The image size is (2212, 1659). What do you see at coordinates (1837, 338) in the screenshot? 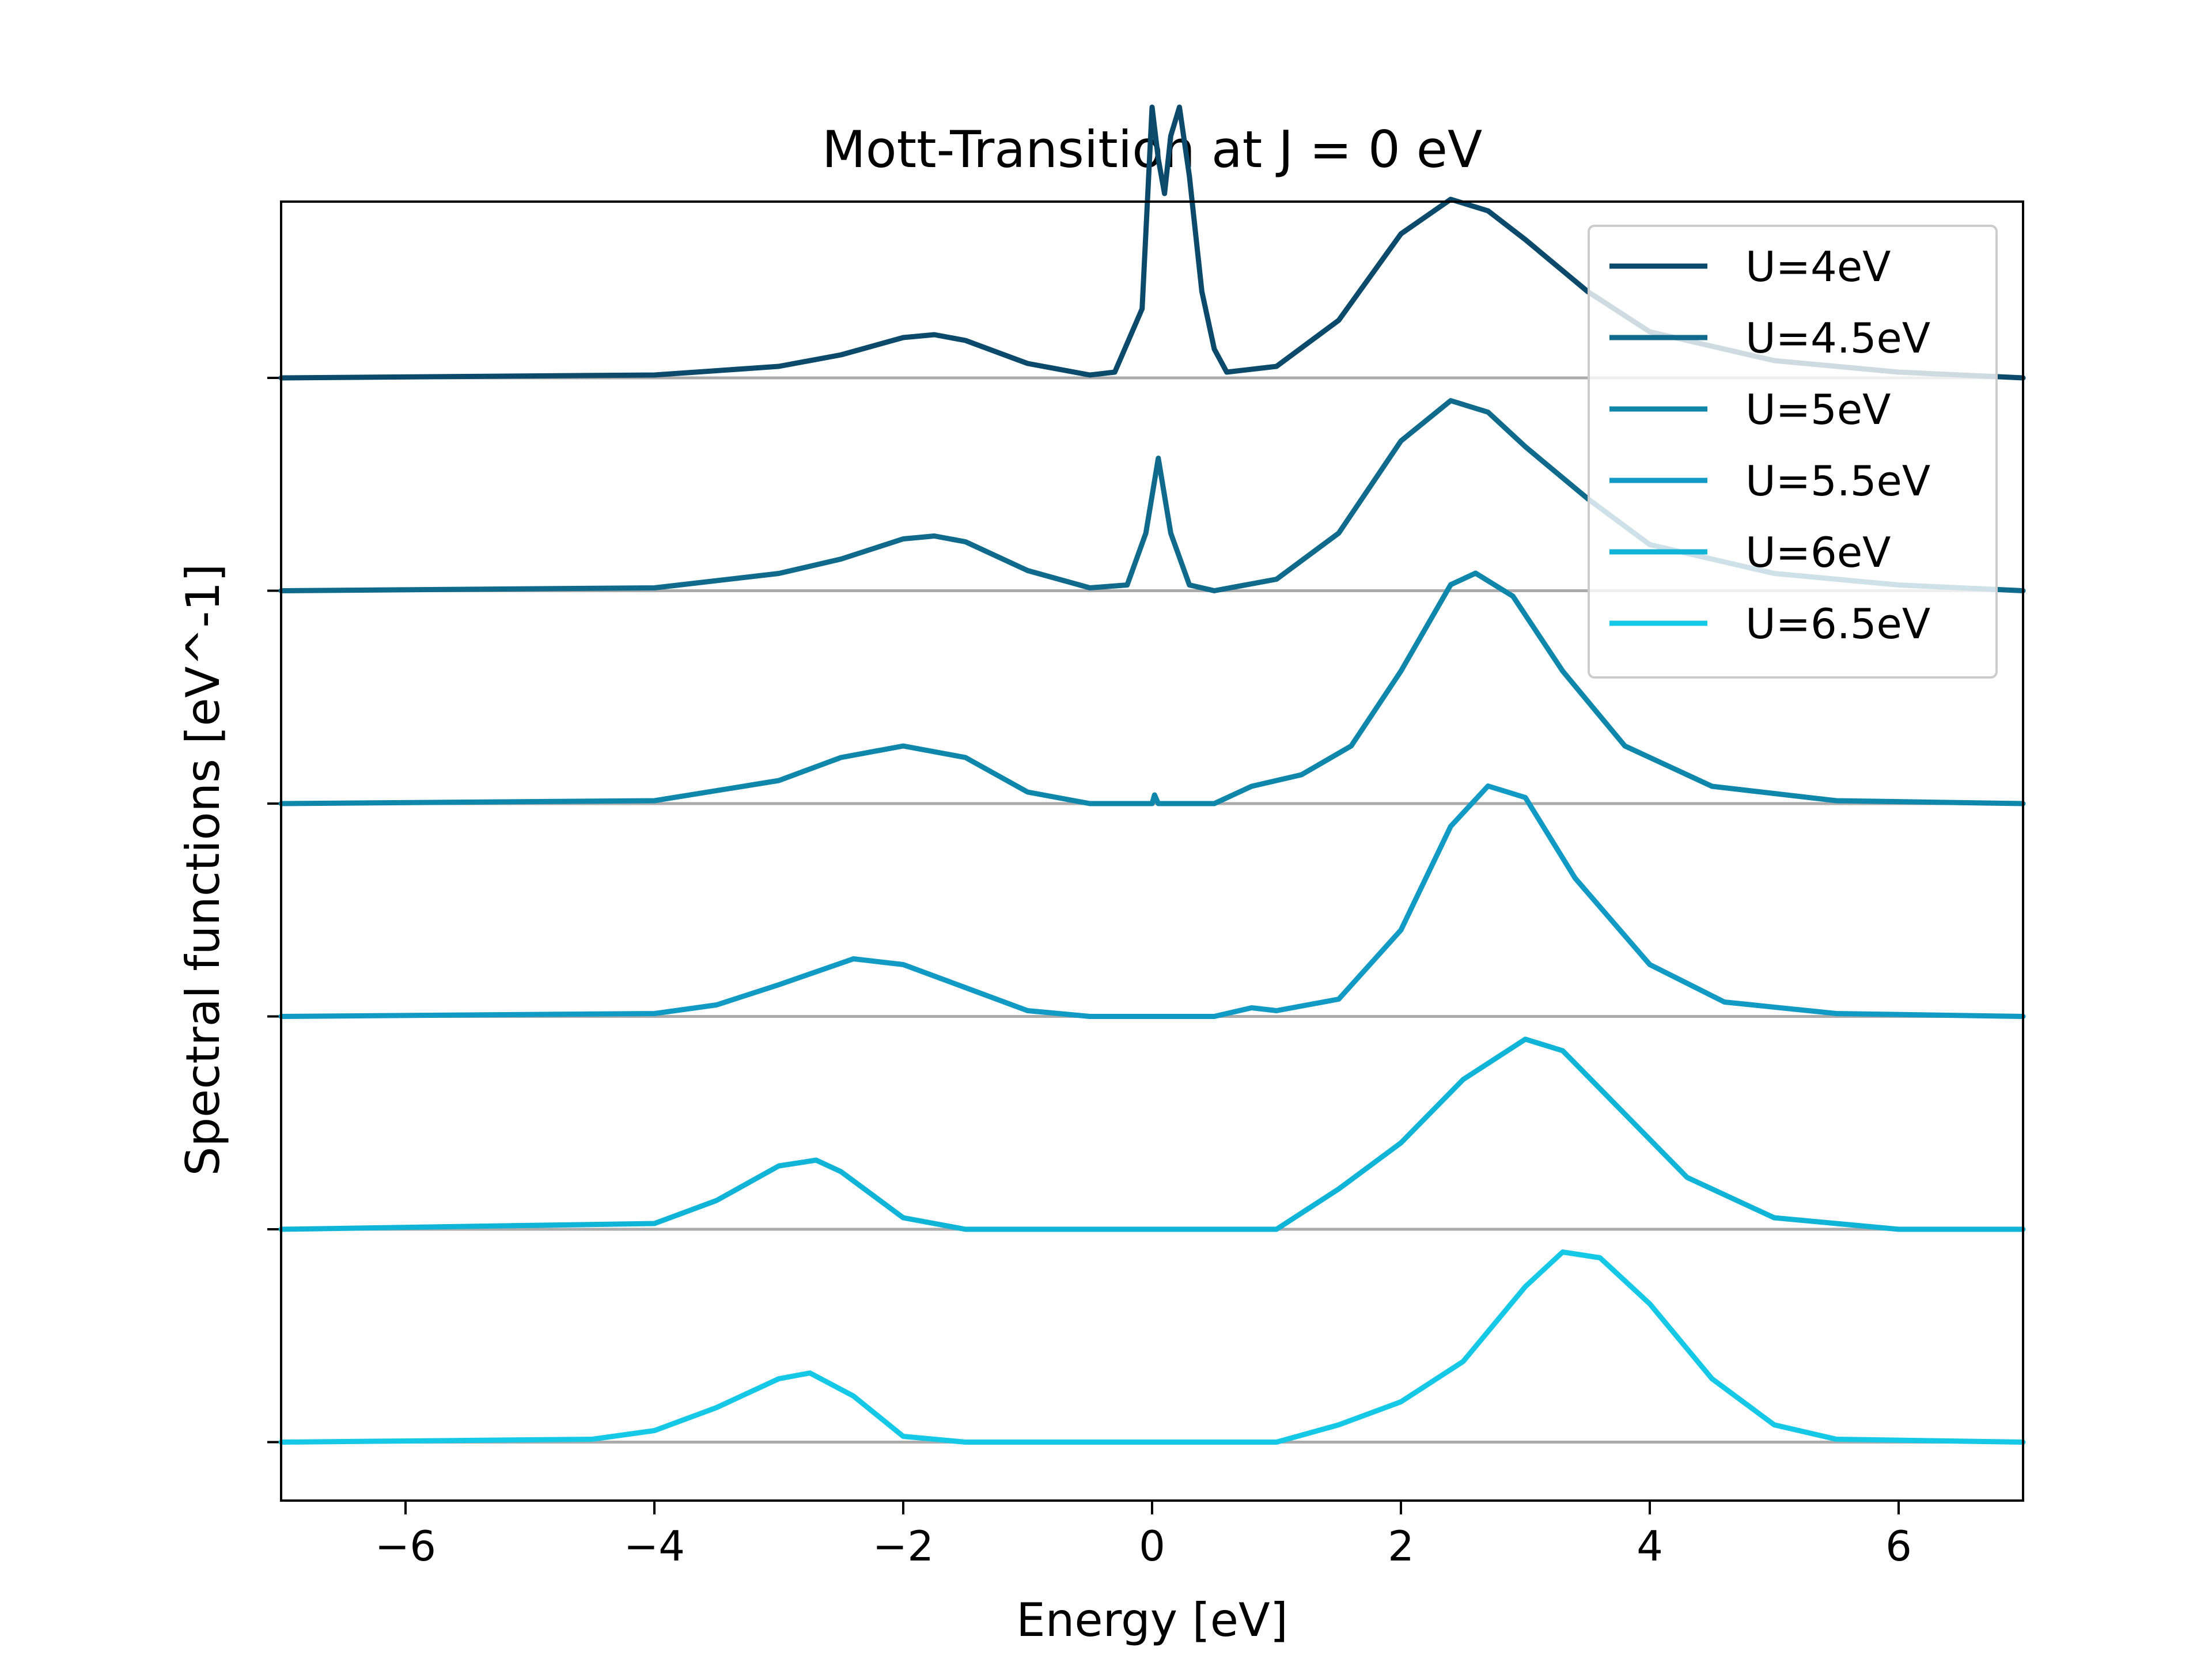
I see `legend-label: U=4.5eV` at bounding box center [1837, 338].